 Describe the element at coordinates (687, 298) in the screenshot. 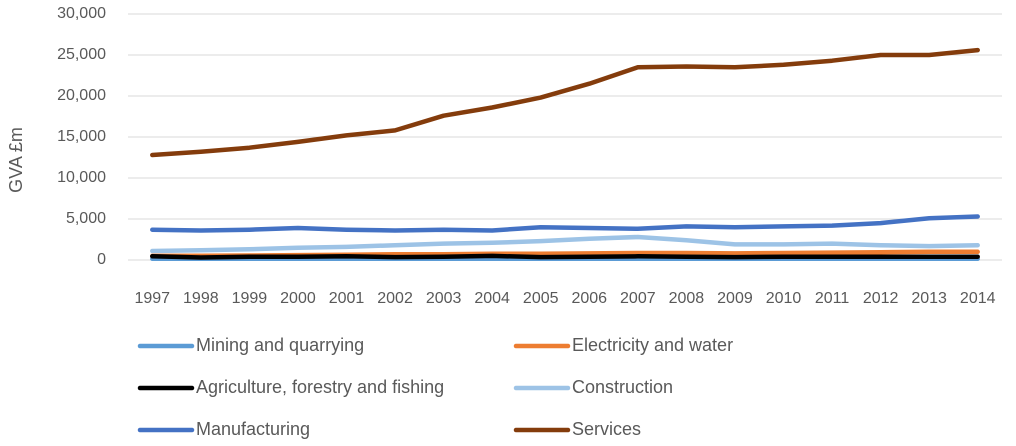

I see `x-tick-label: 2008` at that location.